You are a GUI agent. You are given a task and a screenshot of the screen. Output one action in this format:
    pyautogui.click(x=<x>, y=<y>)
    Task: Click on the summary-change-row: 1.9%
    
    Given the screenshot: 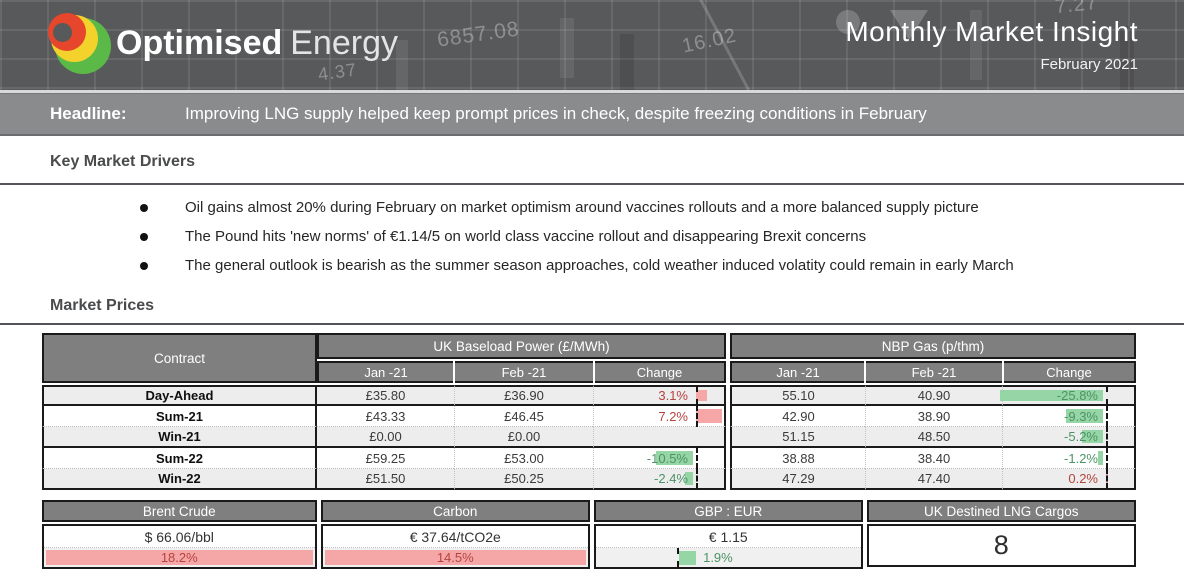 What is the action you would take?
    pyautogui.click(x=728, y=557)
    